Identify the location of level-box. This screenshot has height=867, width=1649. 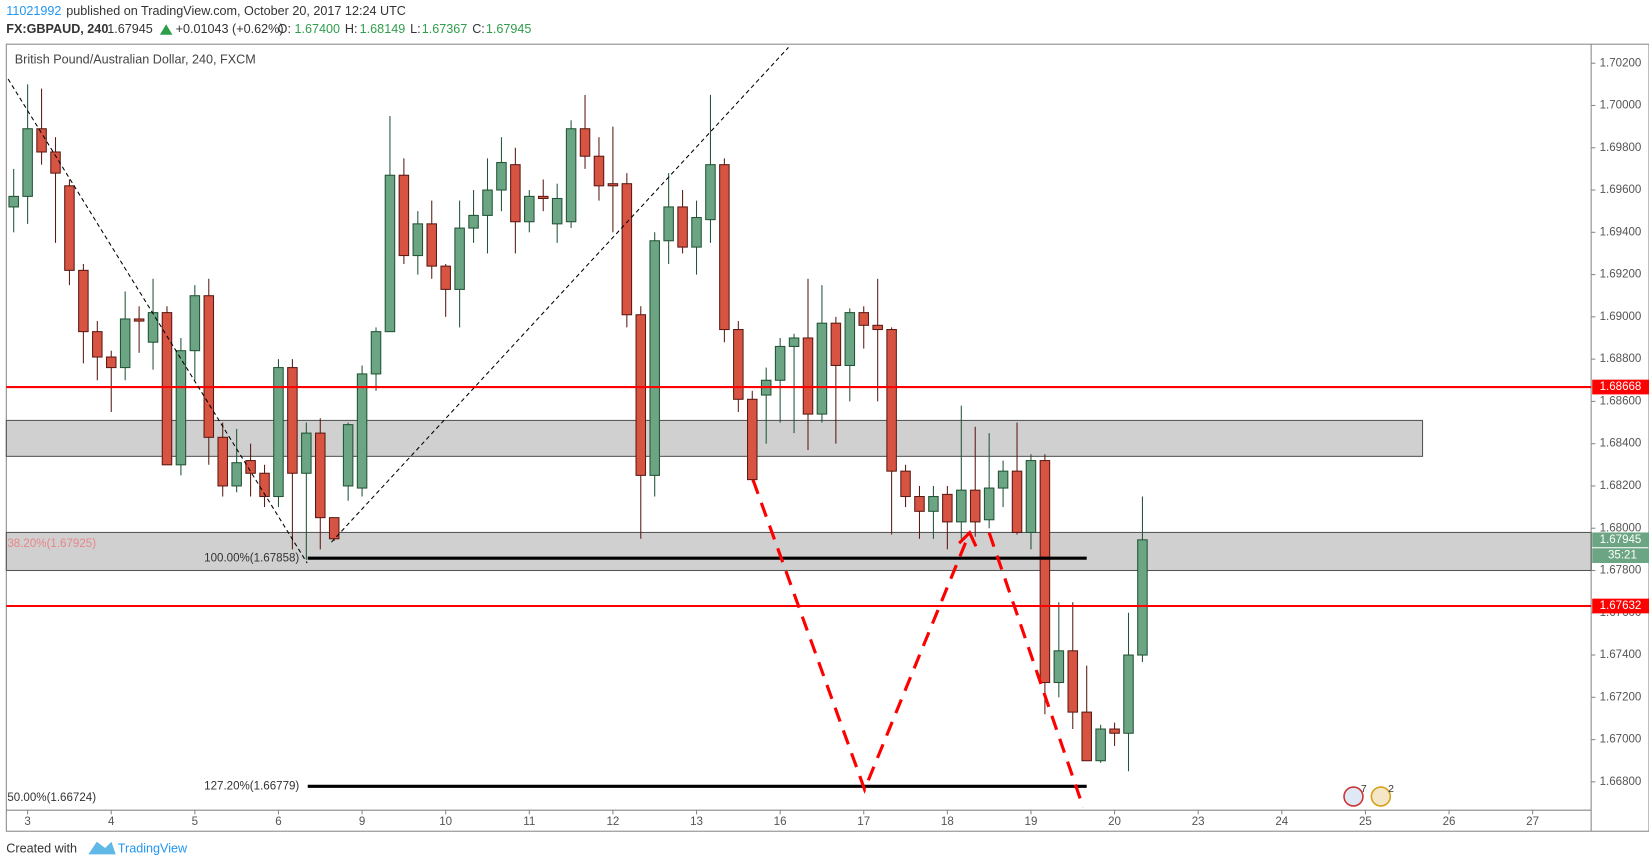
(1620, 387).